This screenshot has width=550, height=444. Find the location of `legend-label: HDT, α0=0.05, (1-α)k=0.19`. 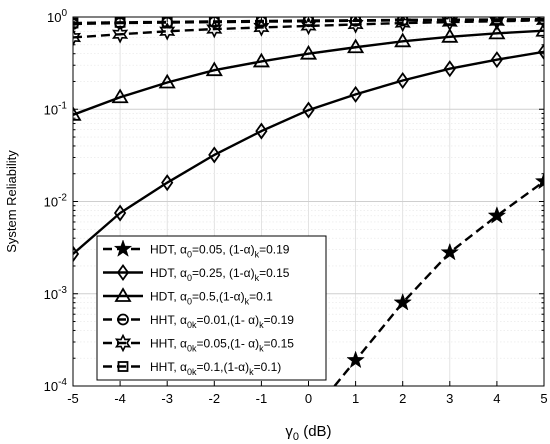

legend-label: HDT, α0=0.05, (1-α)k=0.19 is located at coordinates (220, 251).